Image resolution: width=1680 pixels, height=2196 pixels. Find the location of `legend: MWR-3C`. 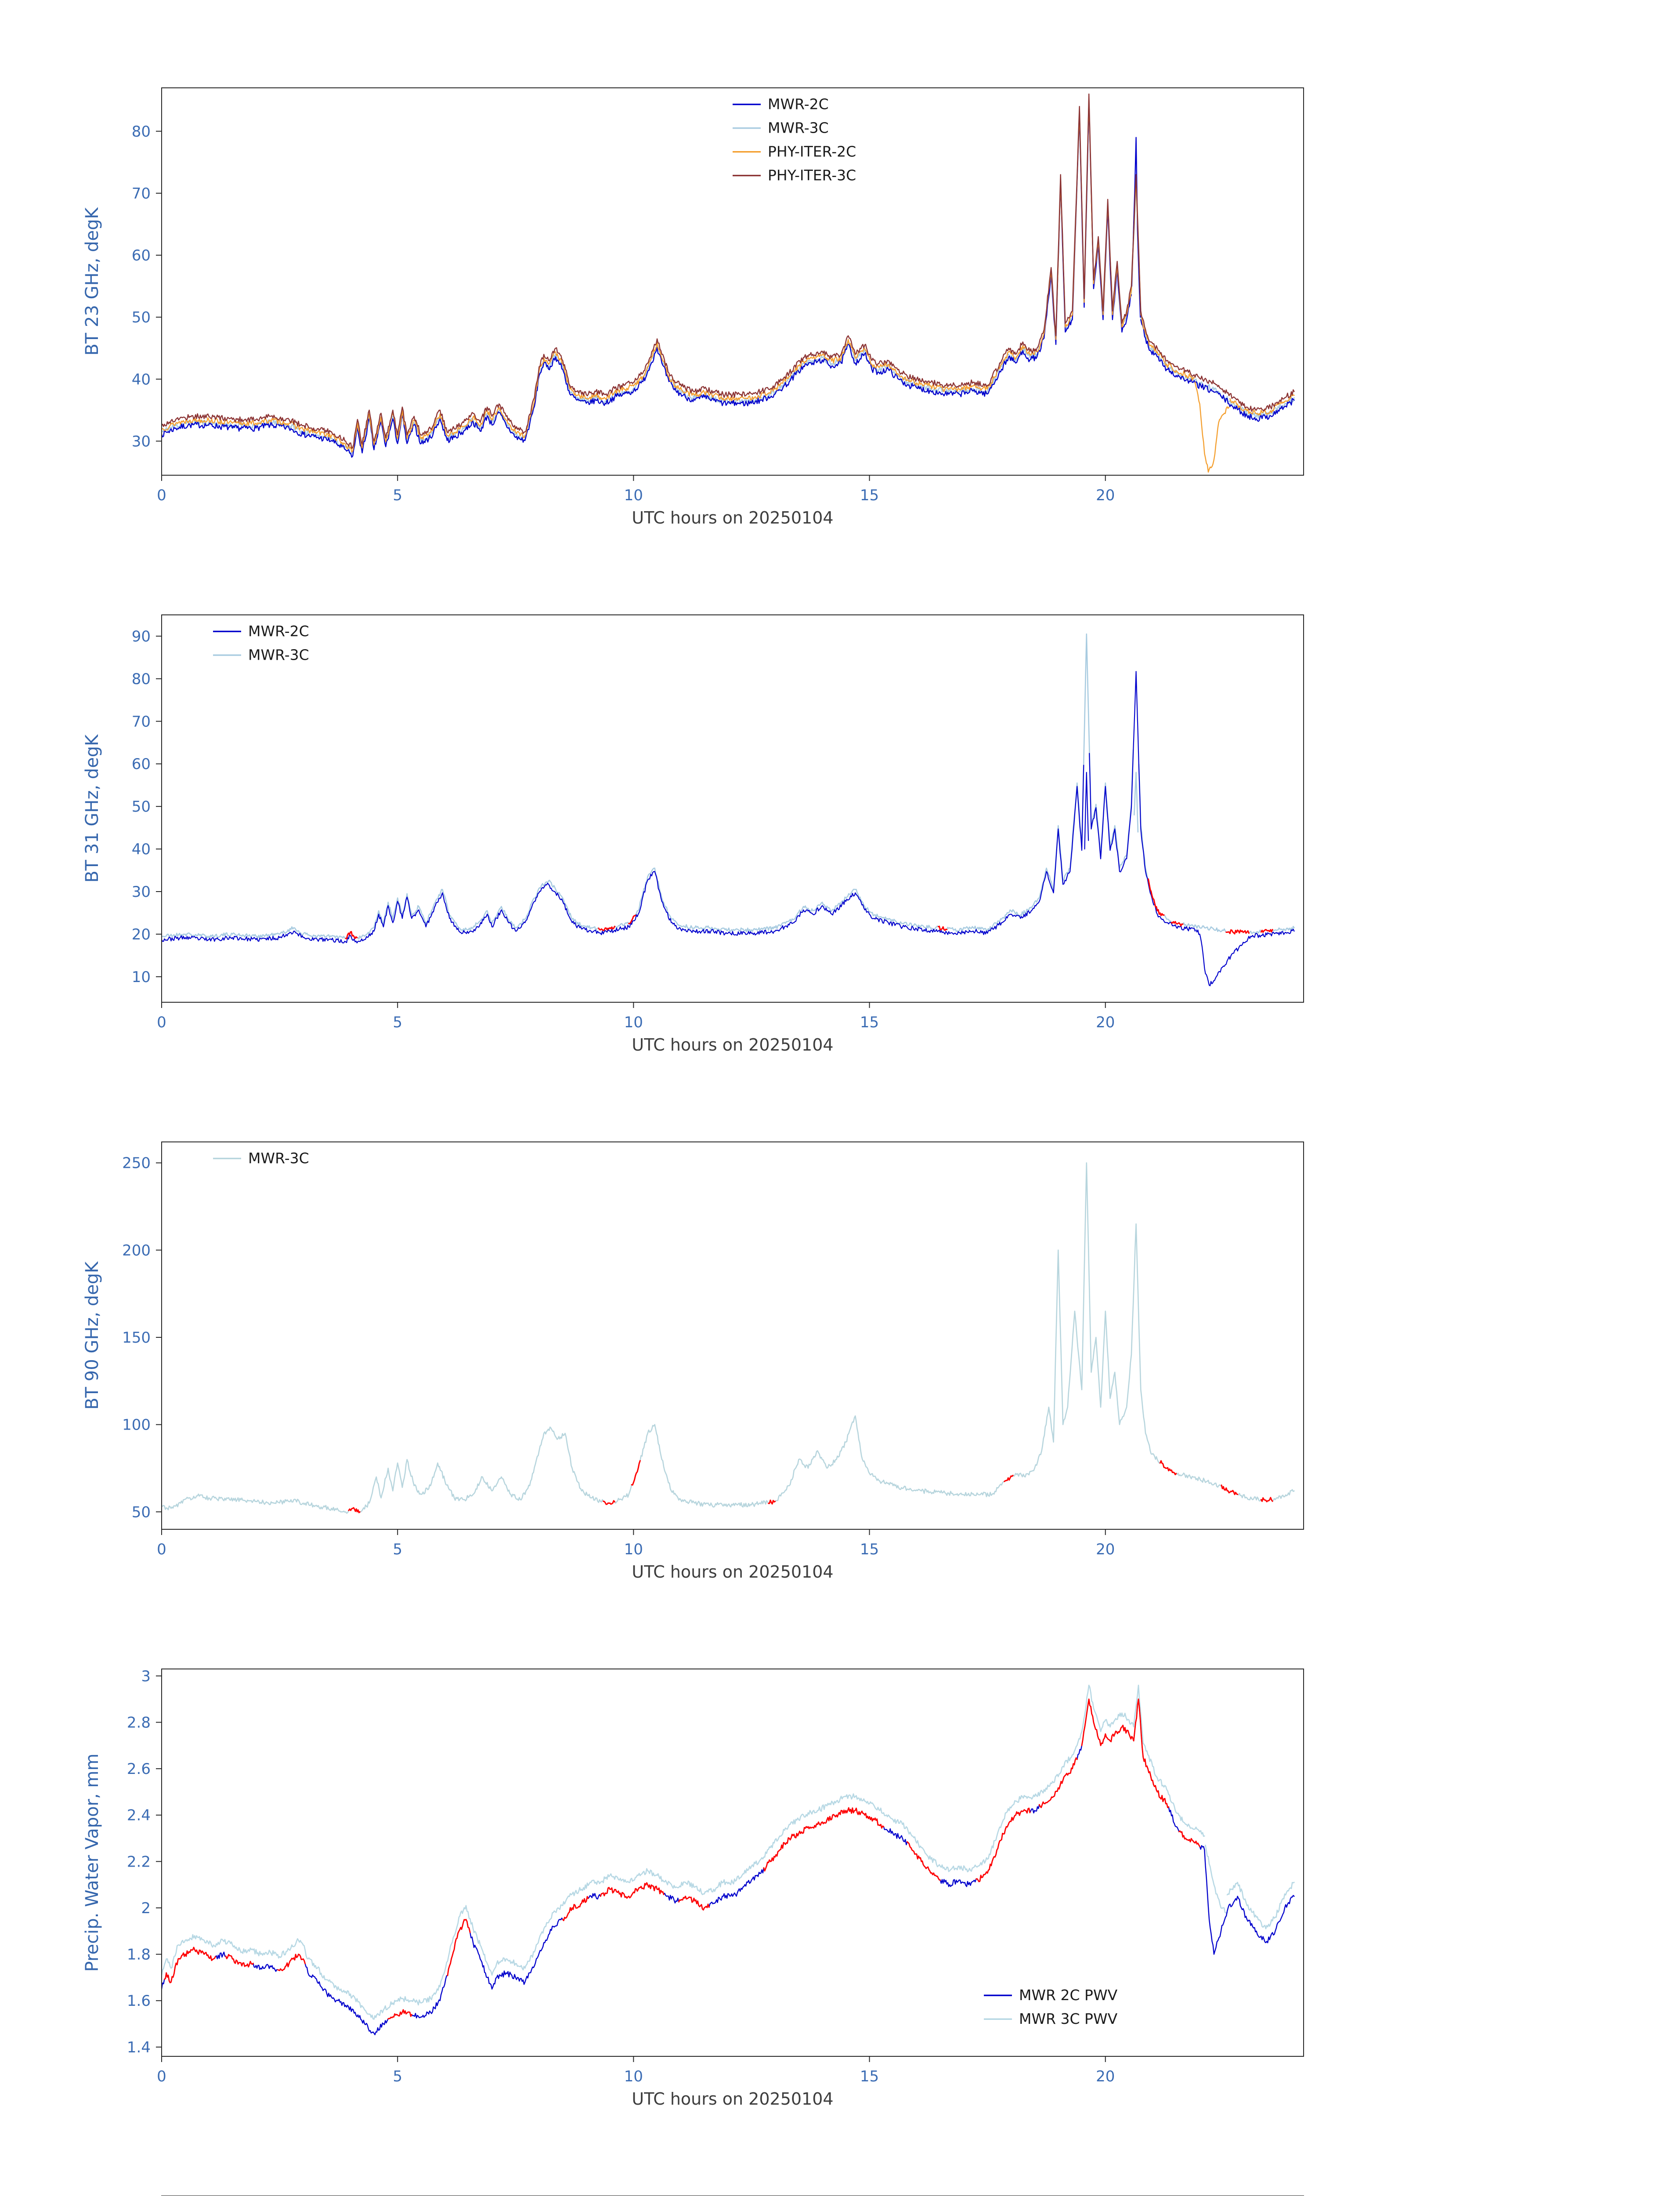

legend: MWR-3C is located at coordinates (261, 1158).